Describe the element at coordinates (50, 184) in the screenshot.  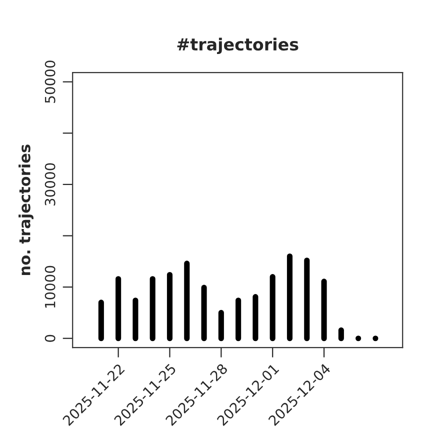
I see `y-tick-label: 30000` at that location.